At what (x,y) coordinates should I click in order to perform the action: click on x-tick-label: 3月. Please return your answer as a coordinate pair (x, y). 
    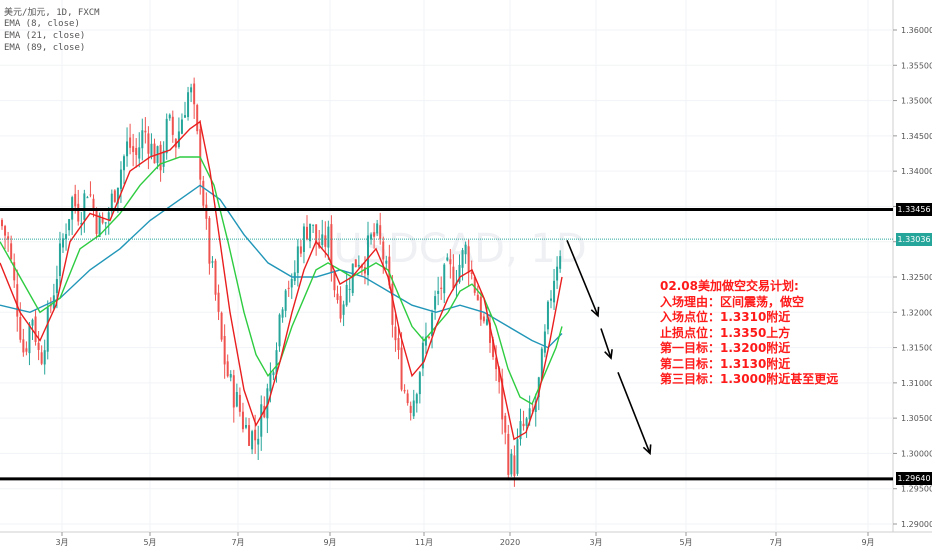
    Looking at the image, I should click on (61, 542).